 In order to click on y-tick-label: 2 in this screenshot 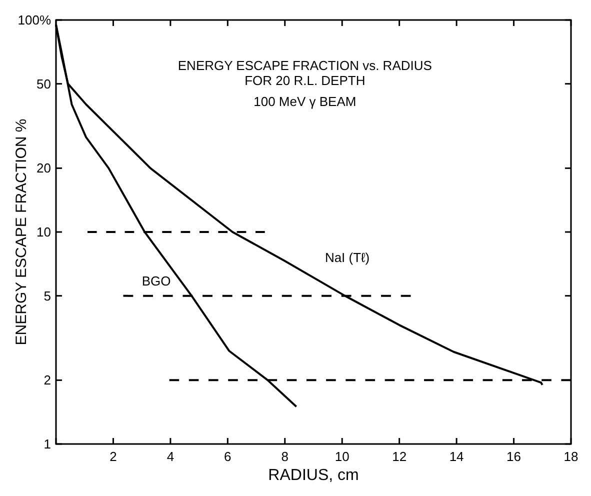, I will do `click(47, 380)`.